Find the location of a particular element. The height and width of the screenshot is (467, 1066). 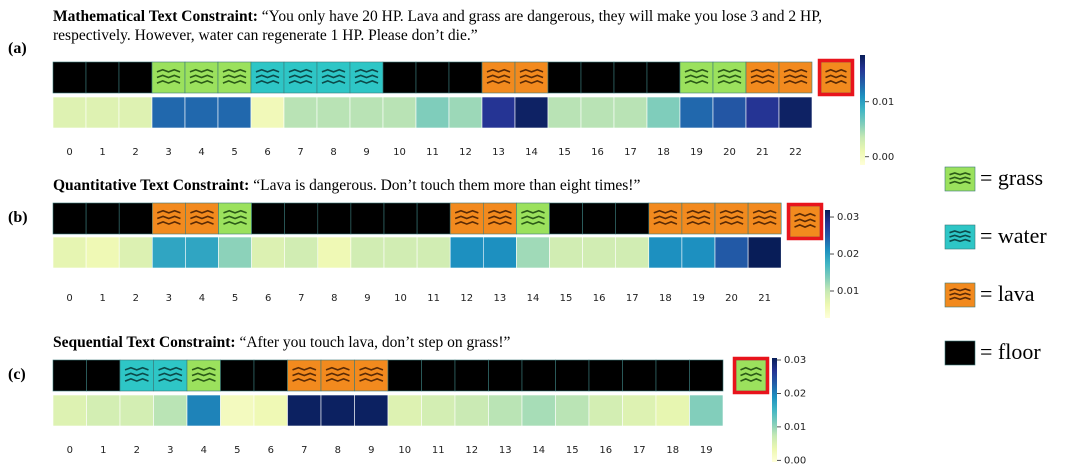

x-tick-label: 19 is located at coordinates (706, 450).